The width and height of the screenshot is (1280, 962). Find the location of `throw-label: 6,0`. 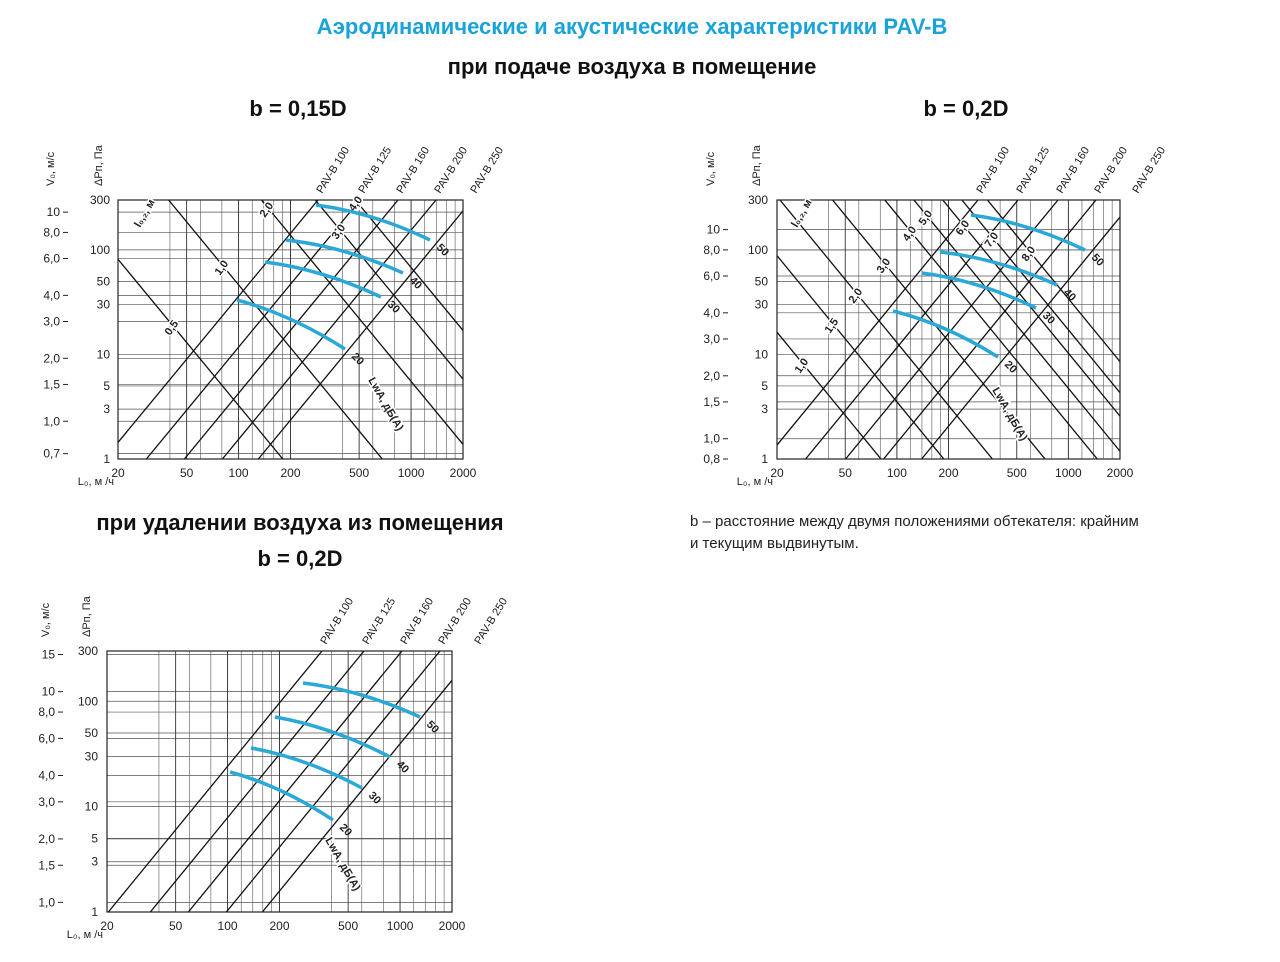

throw-label: 6,0 is located at coordinates (963, 227).